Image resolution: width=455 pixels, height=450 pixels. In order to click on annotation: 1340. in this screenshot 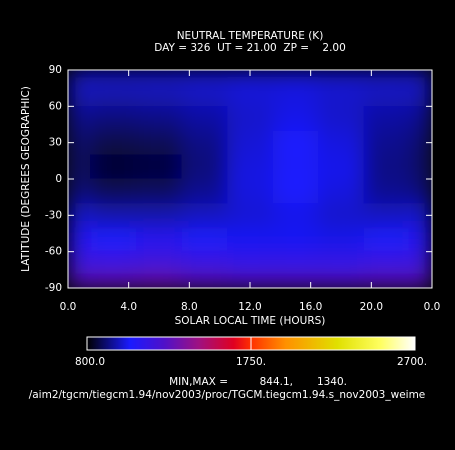, I will do `click(332, 382)`.